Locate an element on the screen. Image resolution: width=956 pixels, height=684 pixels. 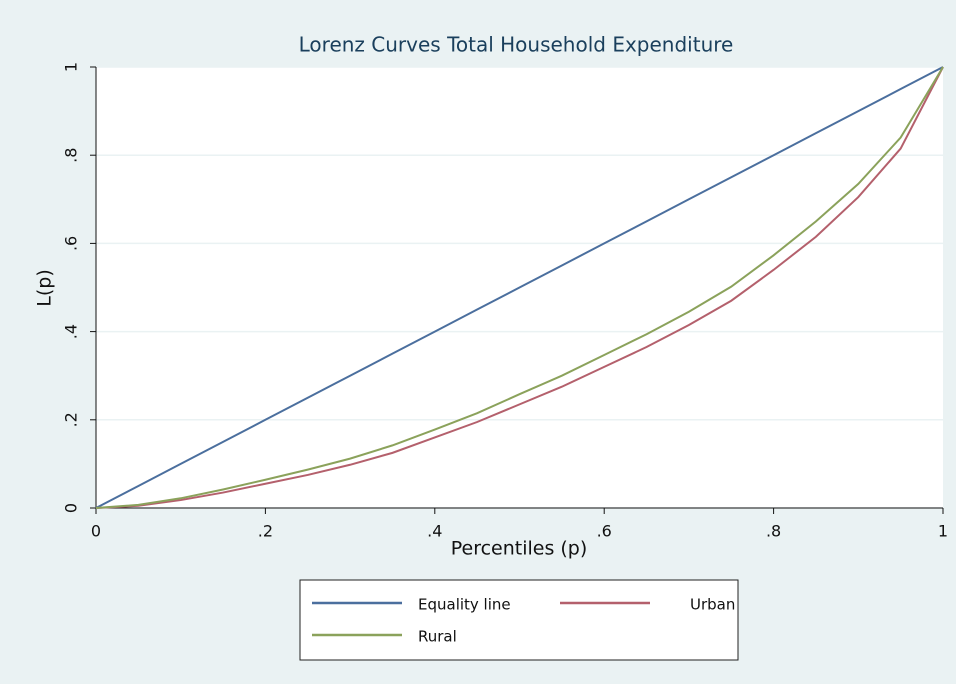
y-tick-label: 1 is located at coordinates (71, 67).